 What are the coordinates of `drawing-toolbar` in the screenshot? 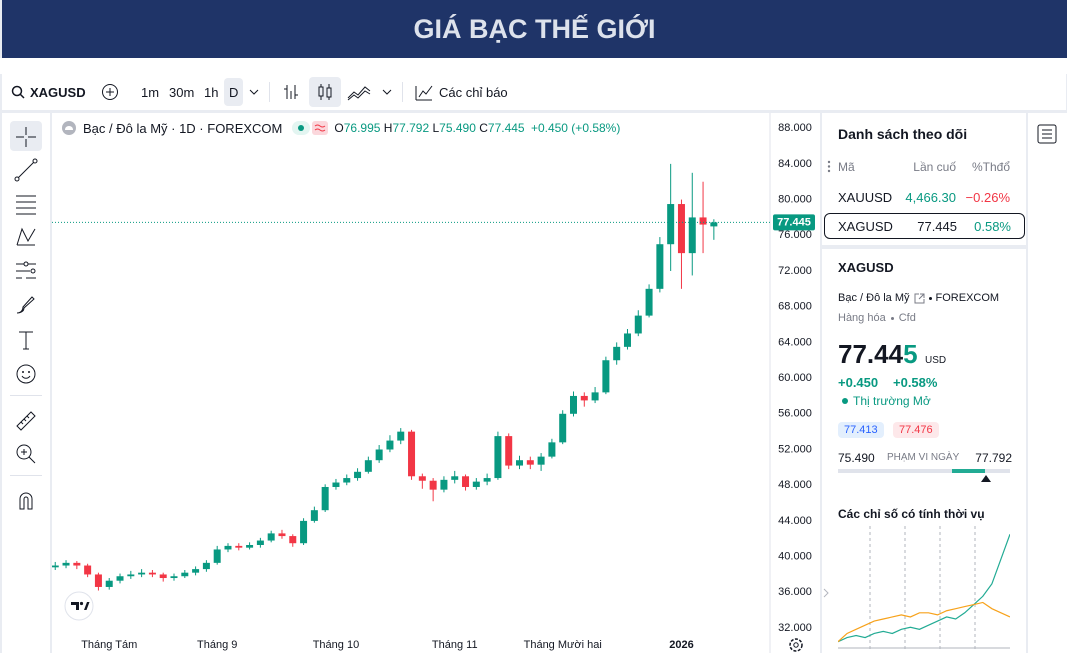 It's located at (26, 383).